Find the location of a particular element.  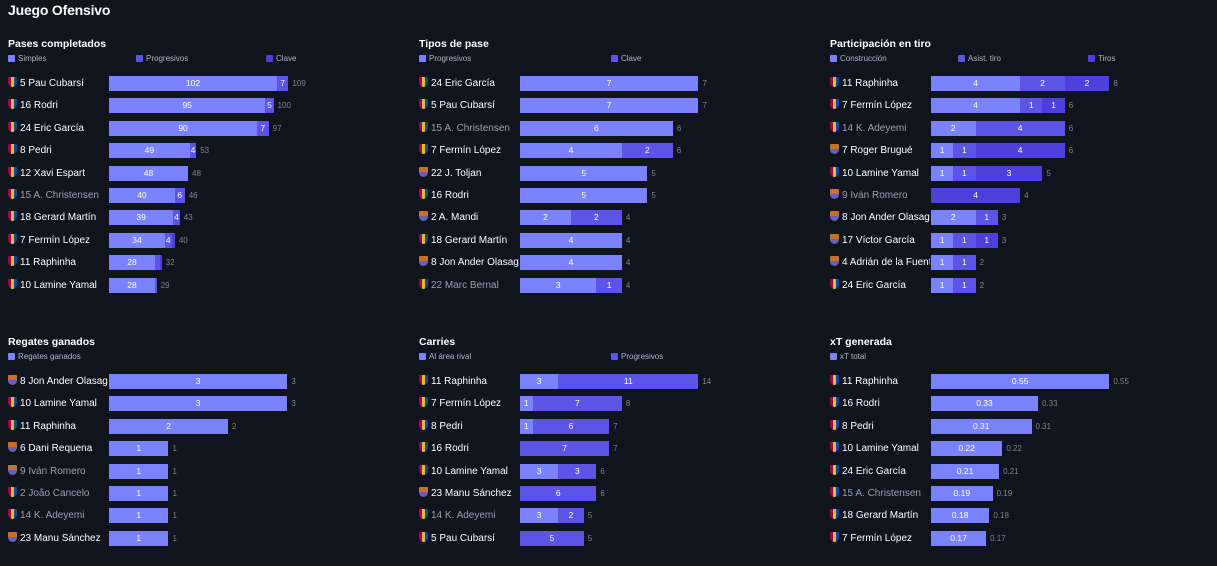

chart-legend: Construcción Asist. tiro Tiros is located at coordinates (1020, 59).